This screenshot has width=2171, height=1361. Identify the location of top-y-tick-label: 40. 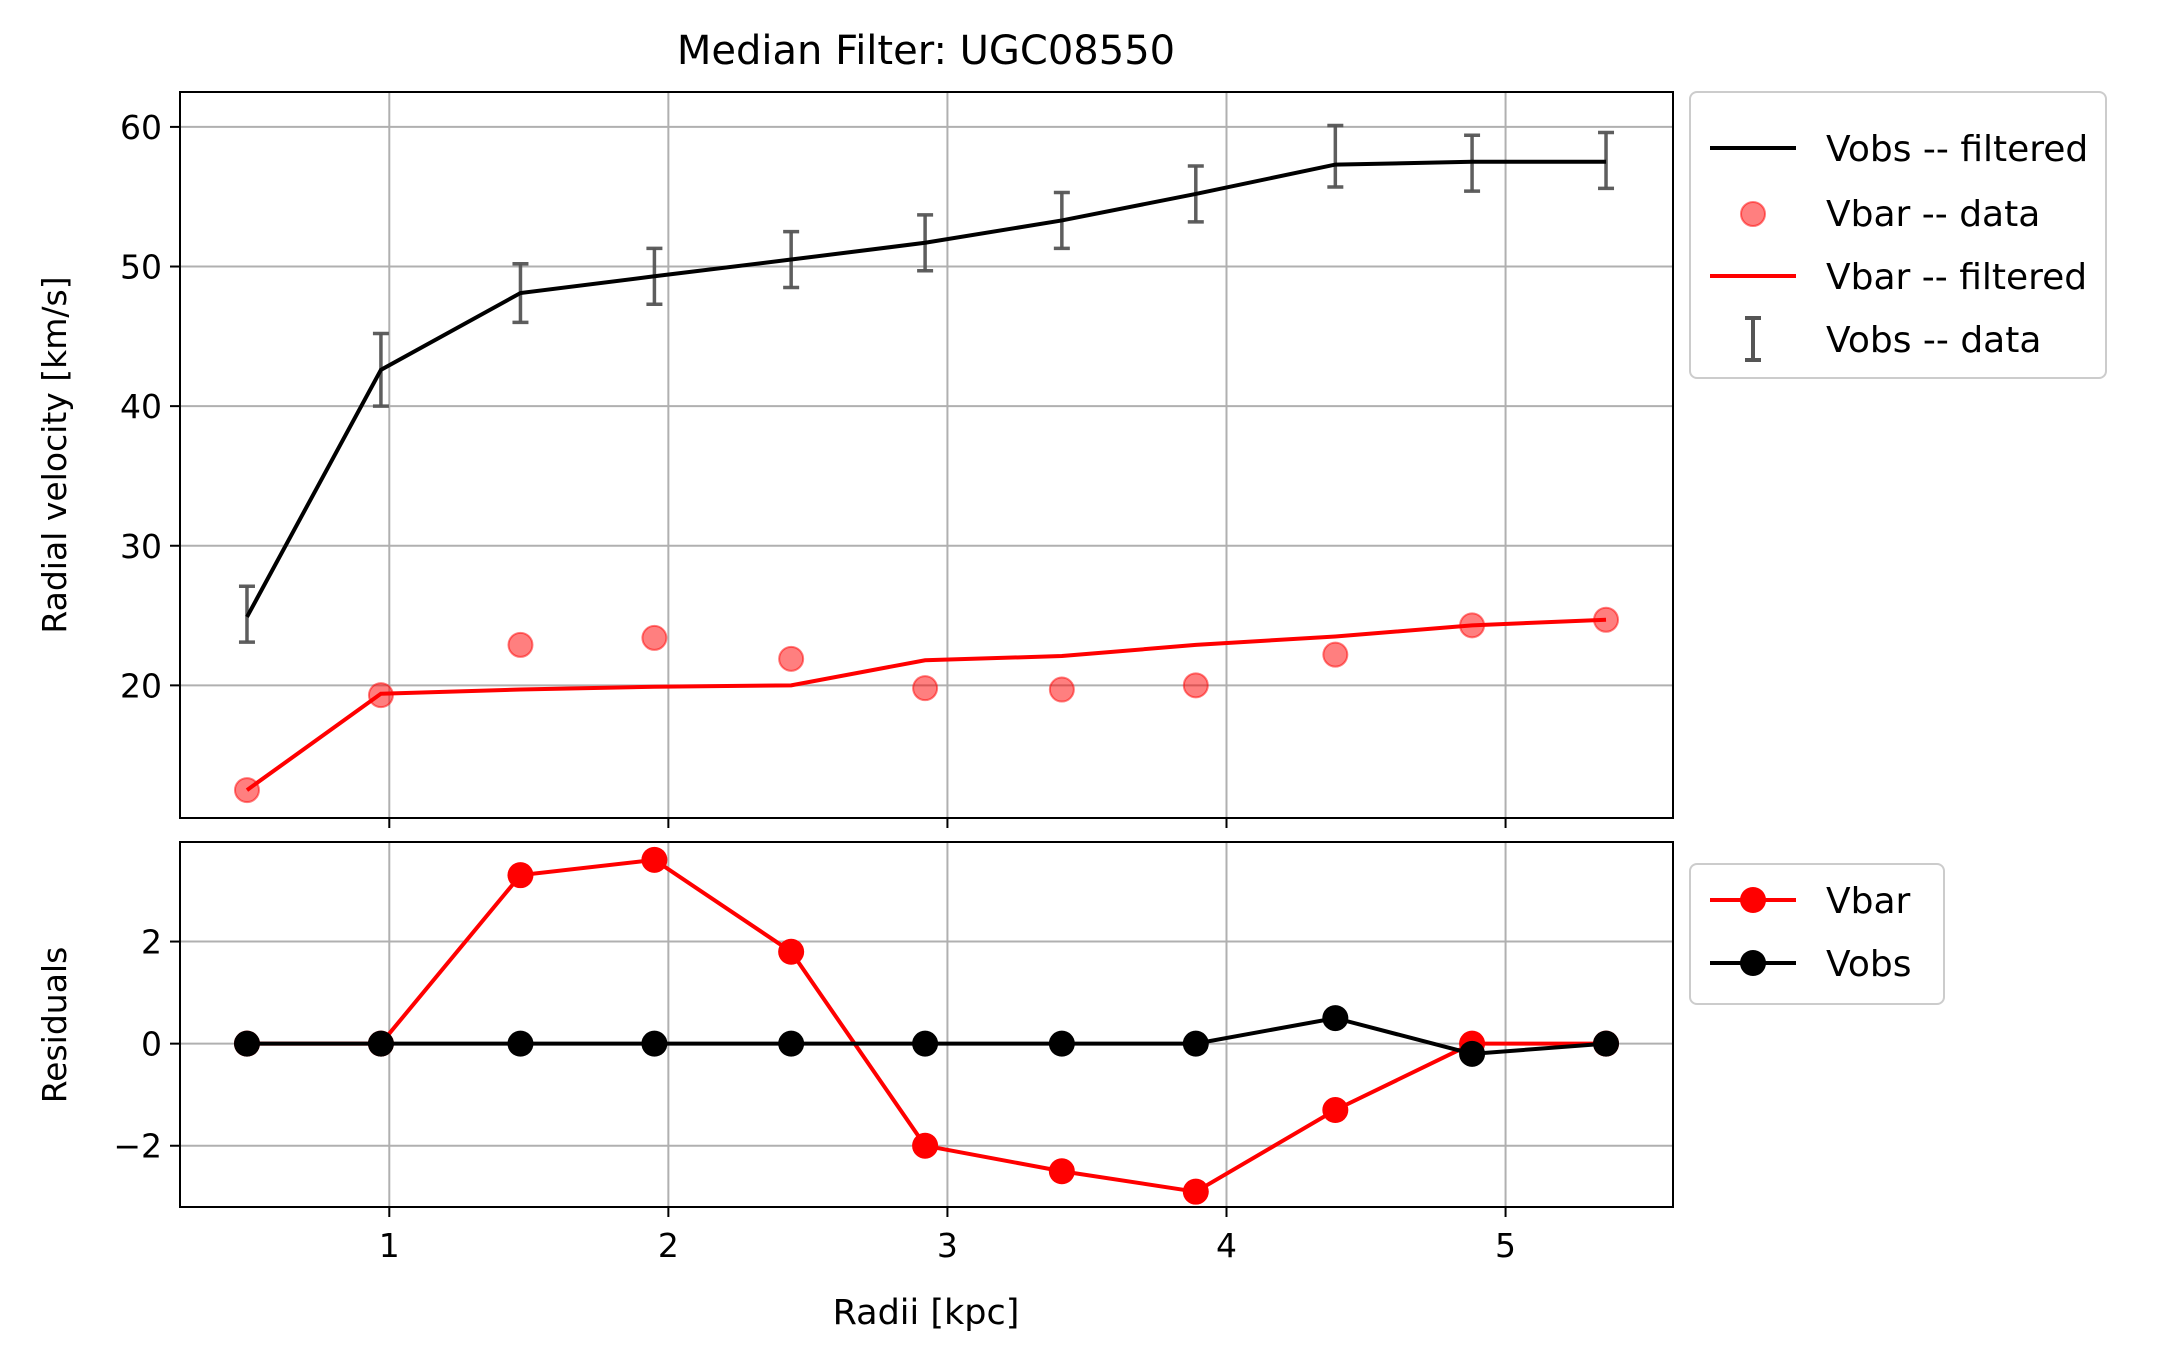
(141, 406).